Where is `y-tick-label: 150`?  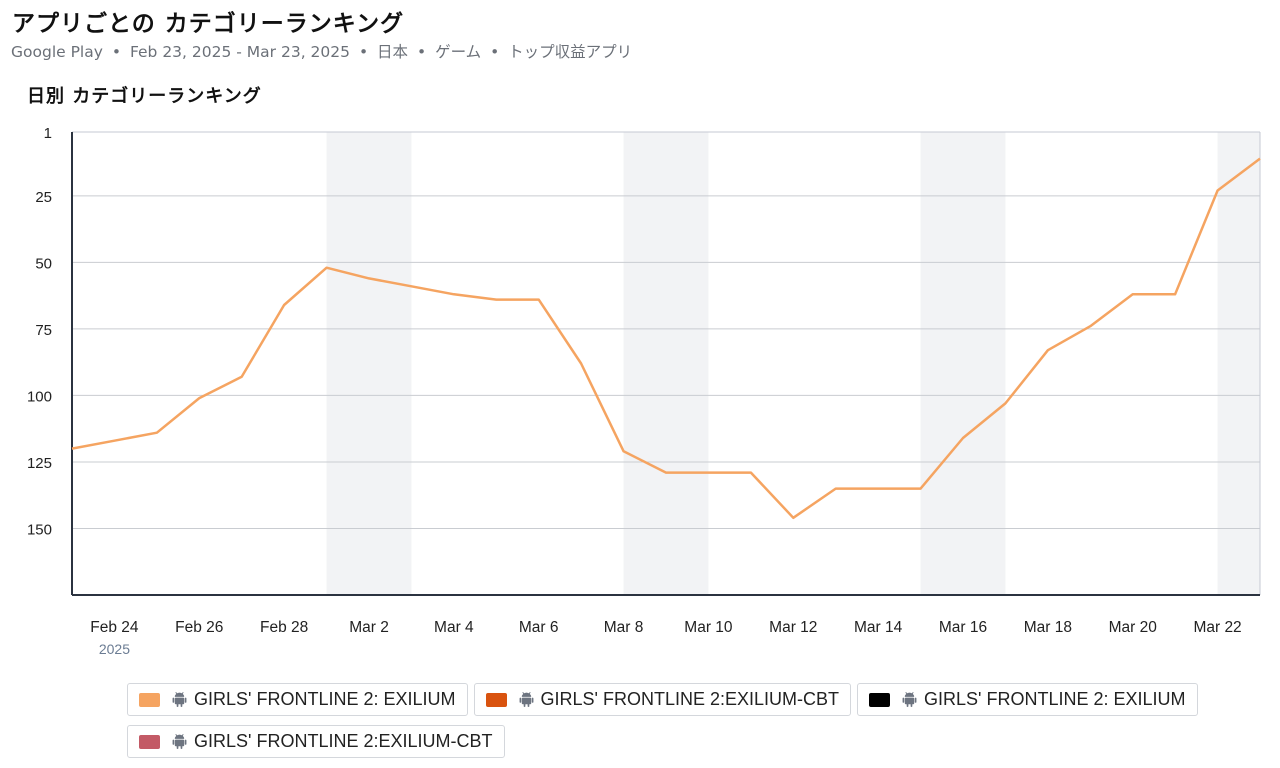
y-tick-label: 150 is located at coordinates (39, 529).